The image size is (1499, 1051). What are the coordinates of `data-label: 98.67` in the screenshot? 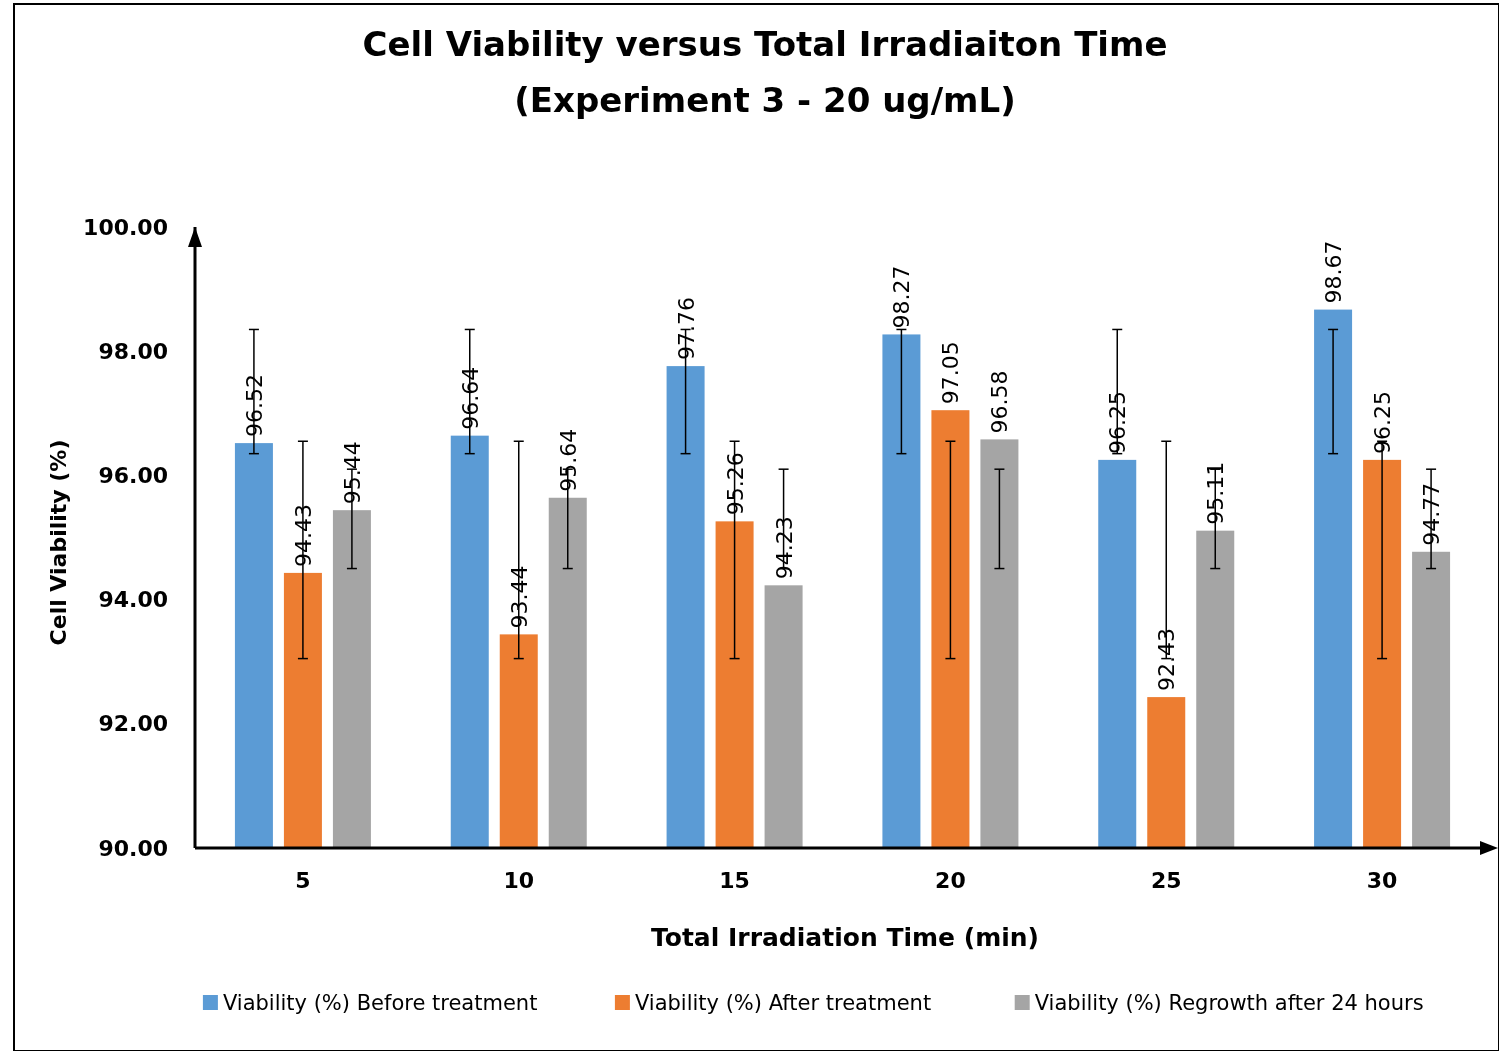 It's located at (1334, 272).